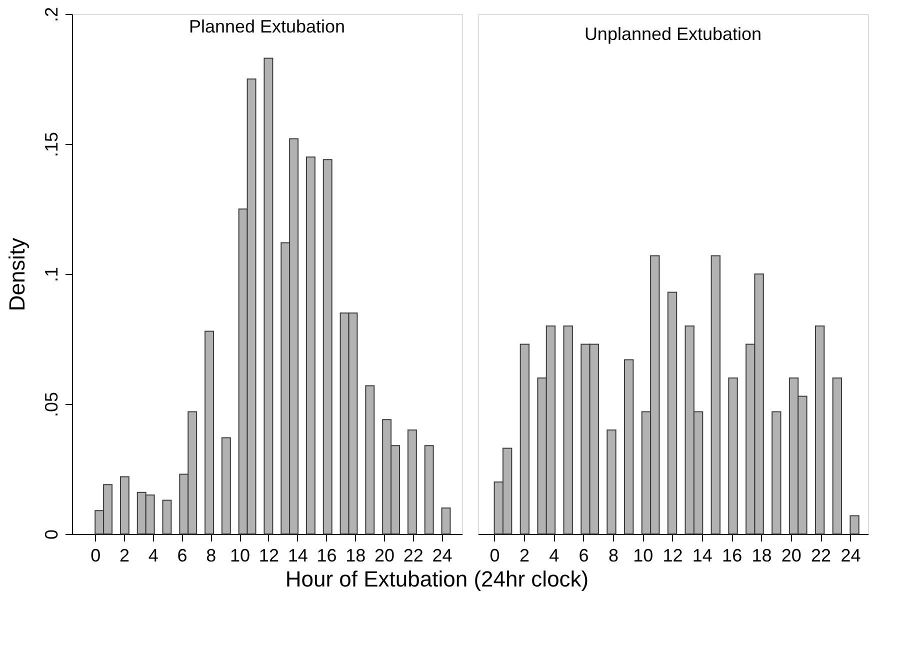  I want to click on y-tick-label: 0, so click(52, 534).